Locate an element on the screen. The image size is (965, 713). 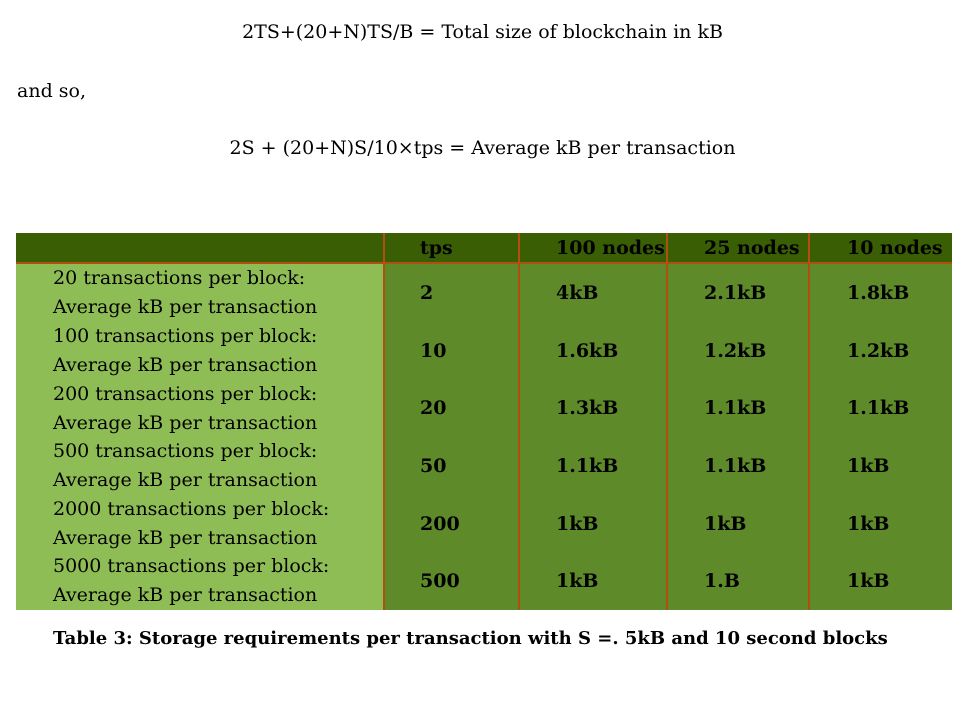
cell-10-nodes: 1.8kB is located at coordinates (878, 293).